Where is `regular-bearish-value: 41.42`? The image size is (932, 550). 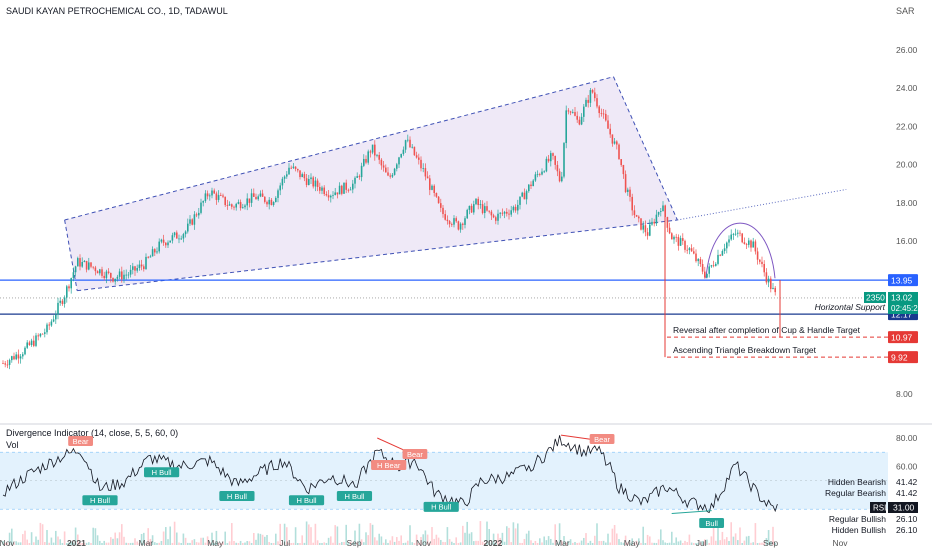 regular-bearish-value: 41.42 is located at coordinates (907, 493).